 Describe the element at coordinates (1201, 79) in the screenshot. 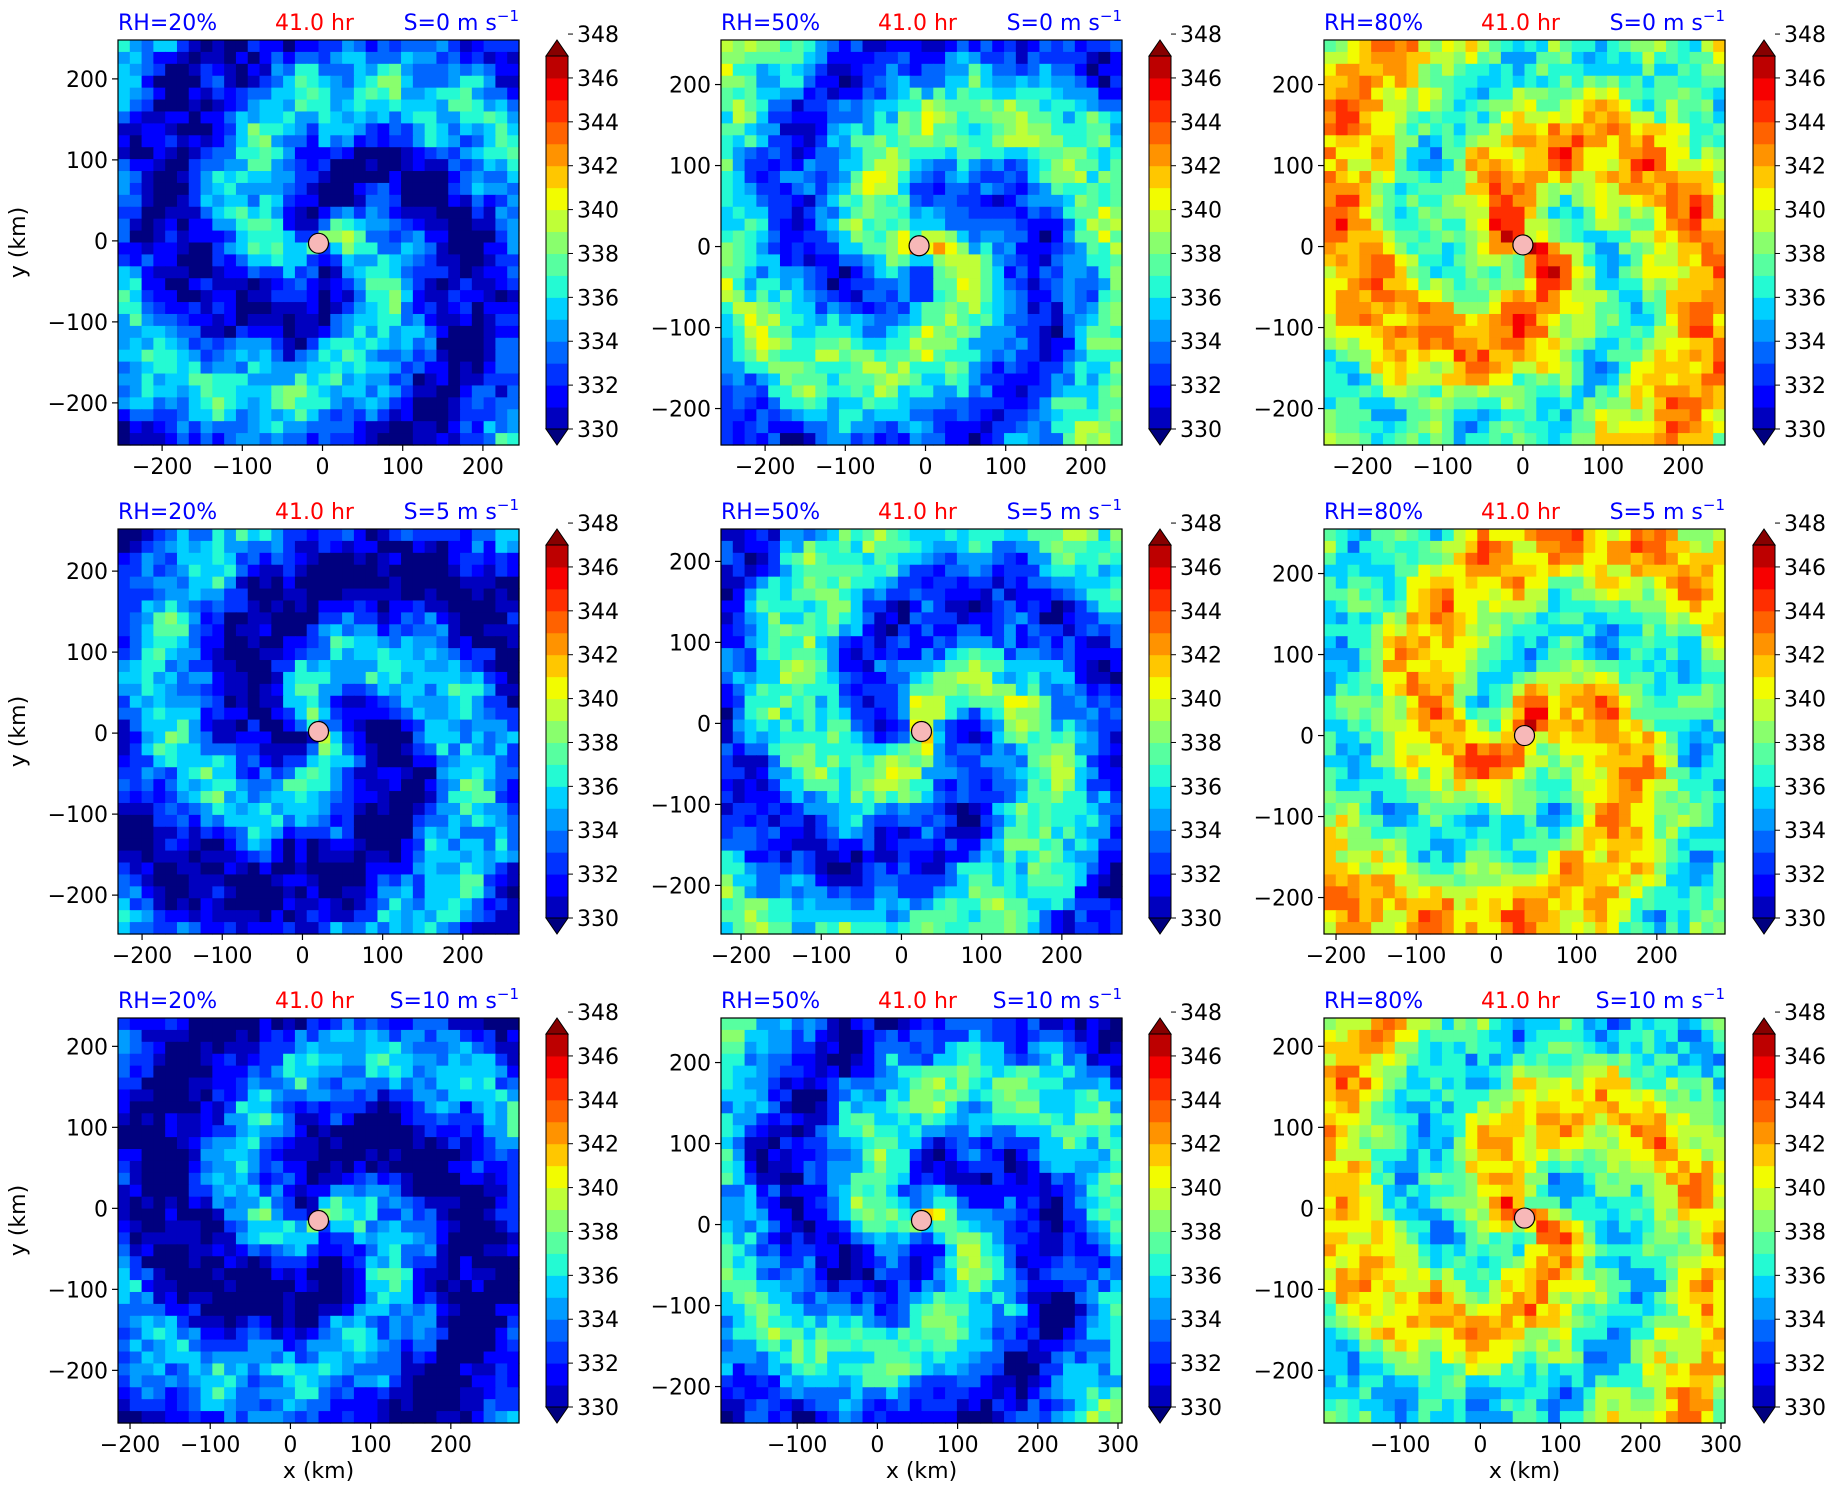

I see `colorbar-tick-label: 346` at that location.